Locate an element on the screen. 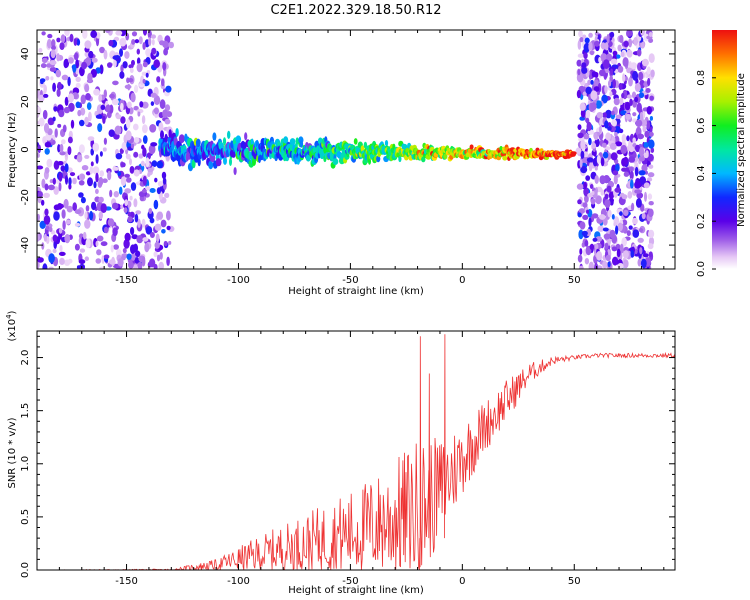 Image resolution: width=750 pixels, height=600 pixels. colorbar-tick-label: 0.2 is located at coordinates (701, 221).